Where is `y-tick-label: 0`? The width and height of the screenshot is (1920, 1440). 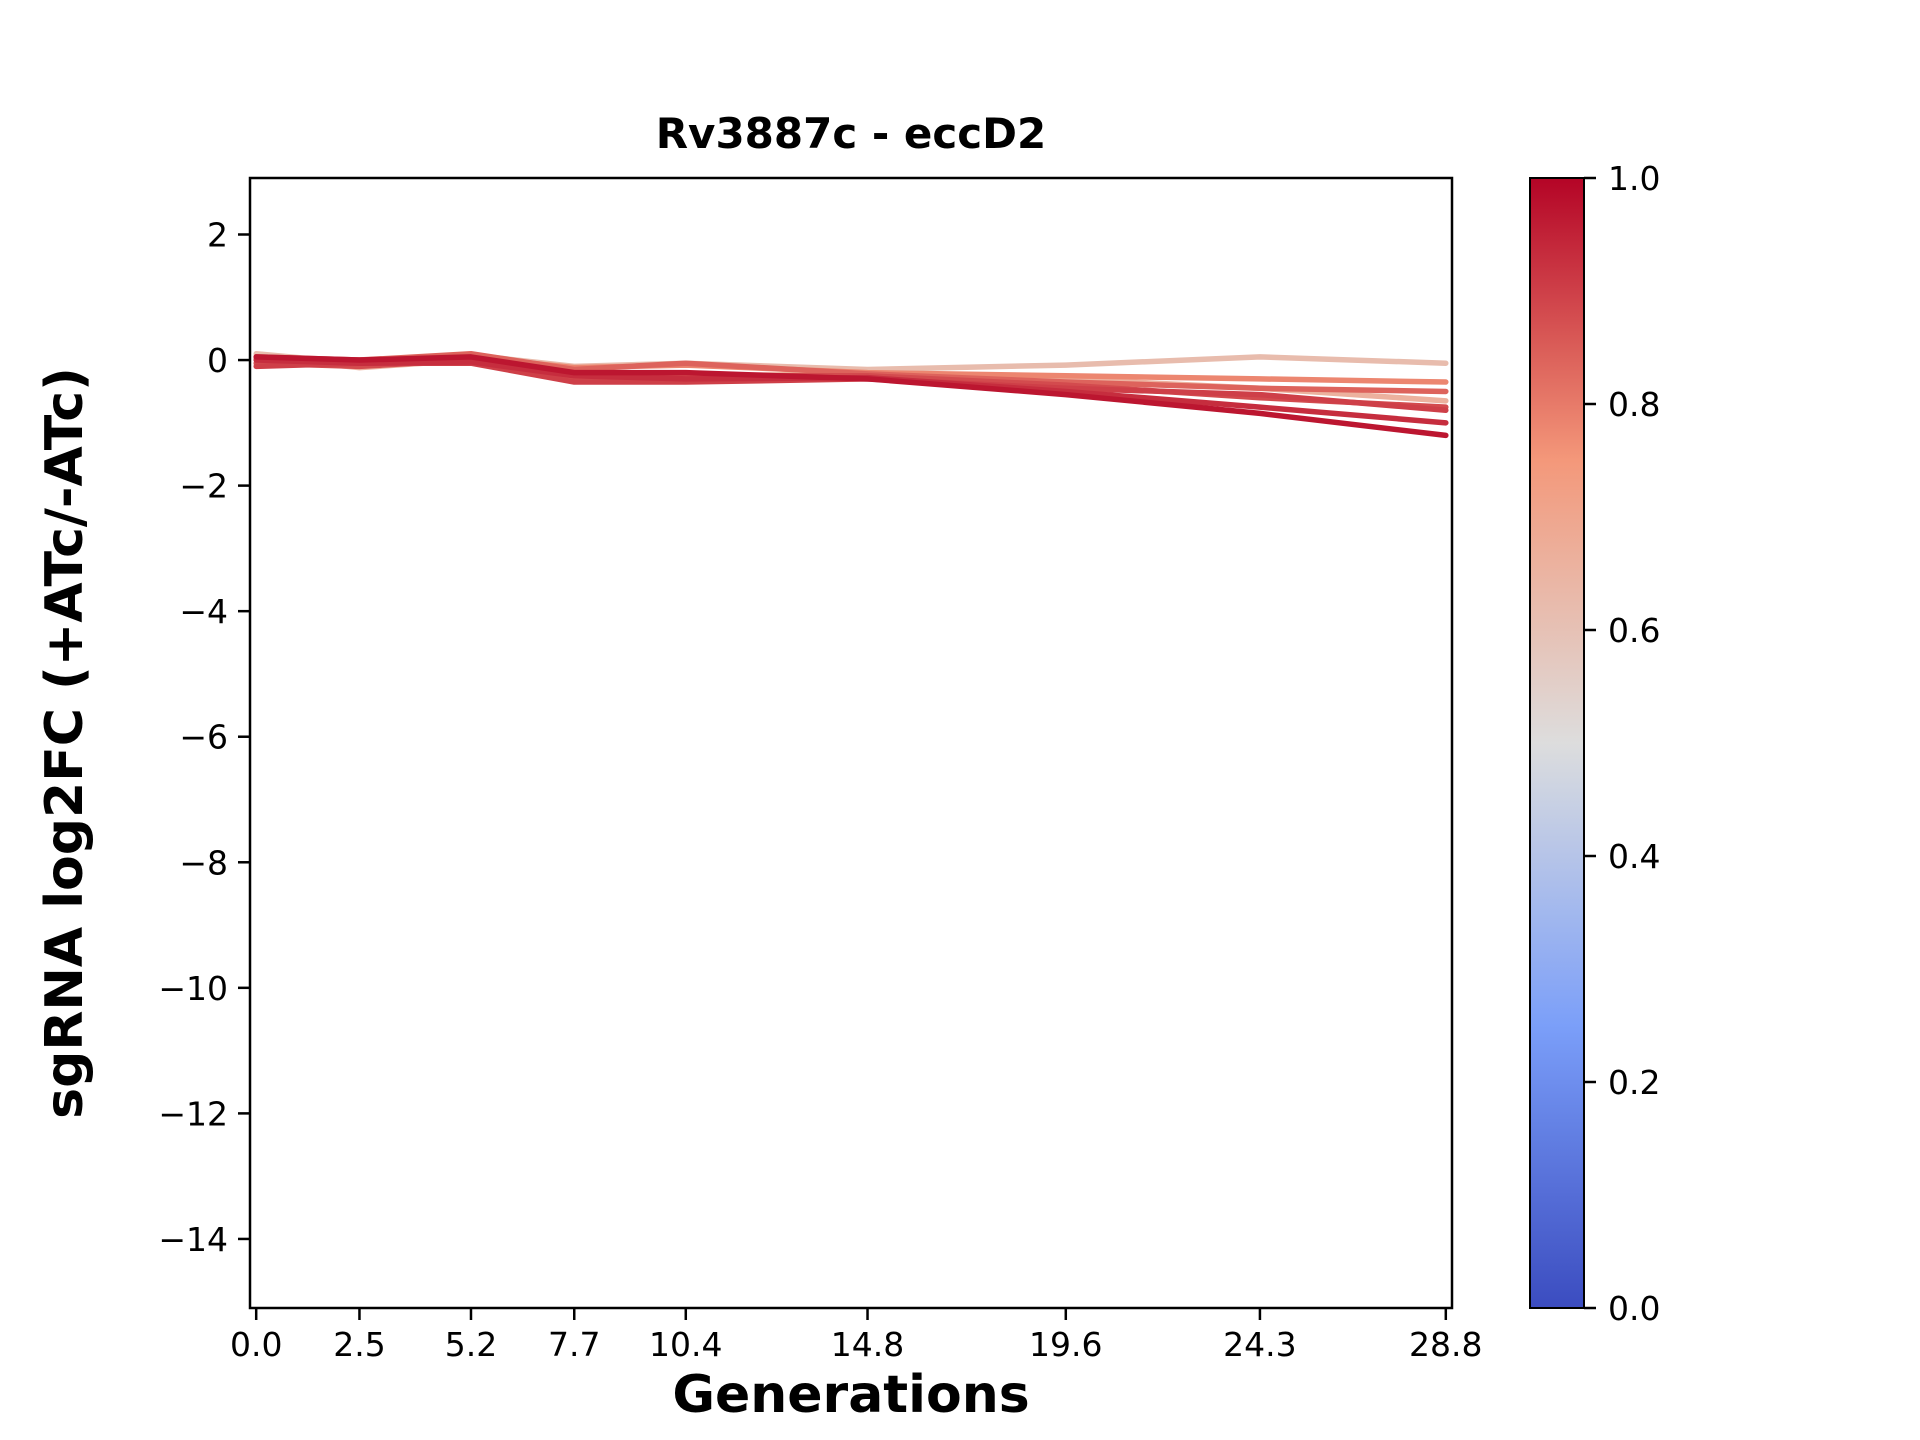 y-tick-label: 0 is located at coordinates (217, 360).